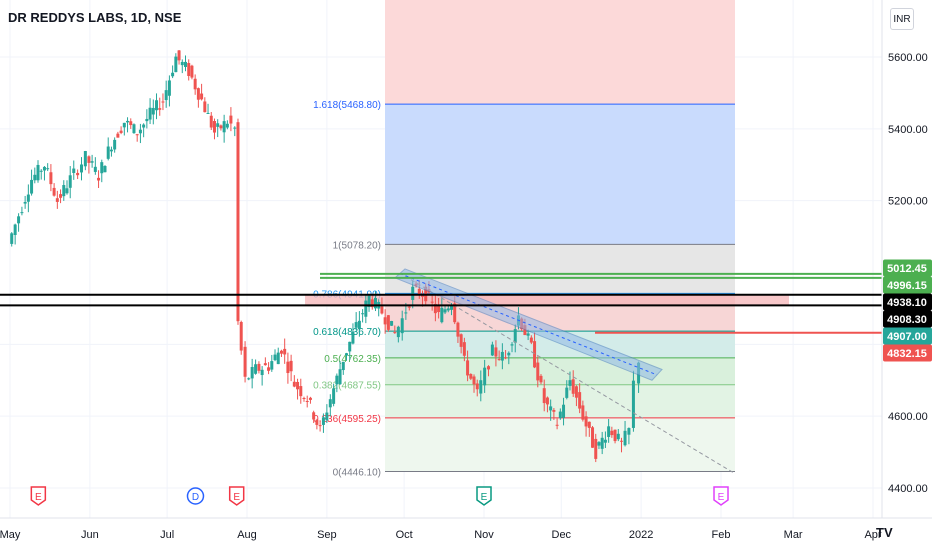 Image resolution: width=932 pixels, height=550 pixels. What do you see at coordinates (907, 303) in the screenshot?
I see `price-badge-label: 4938.10` at bounding box center [907, 303].